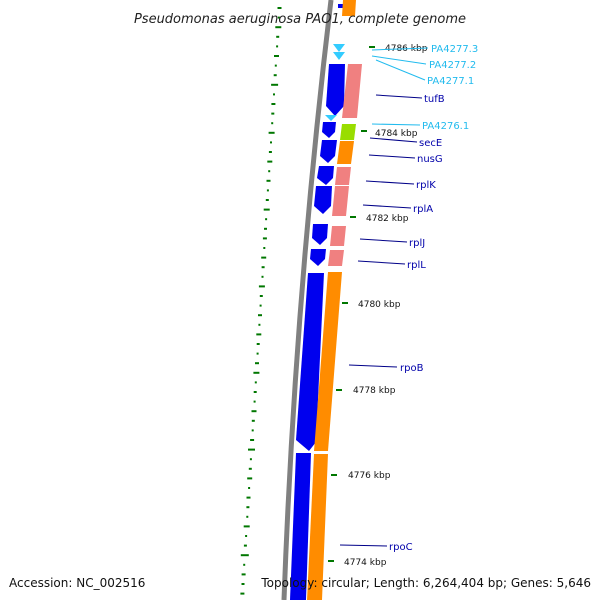 The height and width of the screenshot is (600, 600). I want to click on trna-arrow-pa4277b, so click(339, 56).